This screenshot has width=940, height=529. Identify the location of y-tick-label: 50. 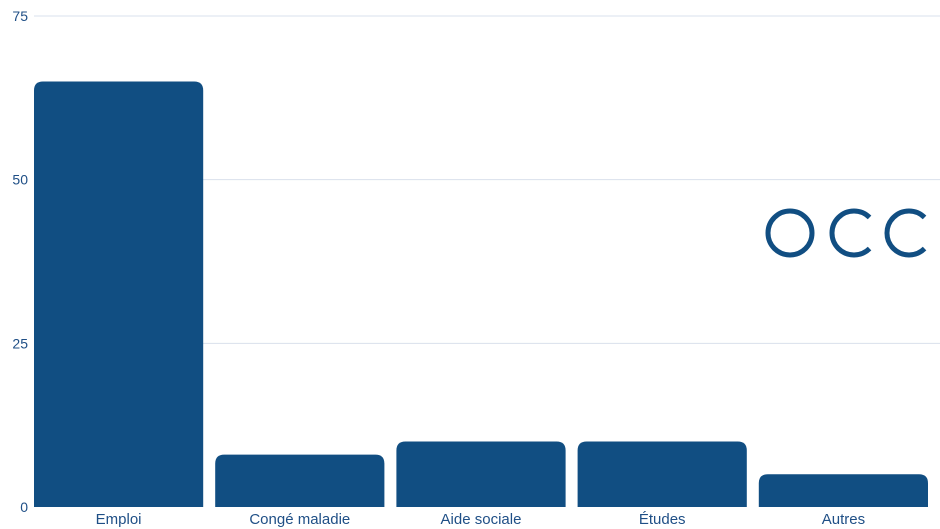
(20, 180).